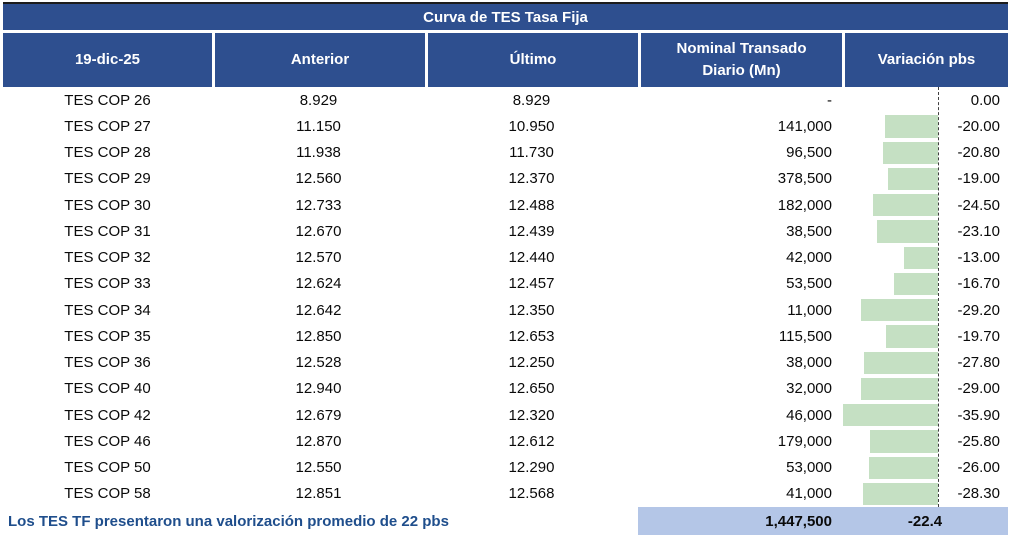 Image resolution: width=1013 pixels, height=535 pixels. I want to click on variacion-cell: -28.30, so click(925, 494).